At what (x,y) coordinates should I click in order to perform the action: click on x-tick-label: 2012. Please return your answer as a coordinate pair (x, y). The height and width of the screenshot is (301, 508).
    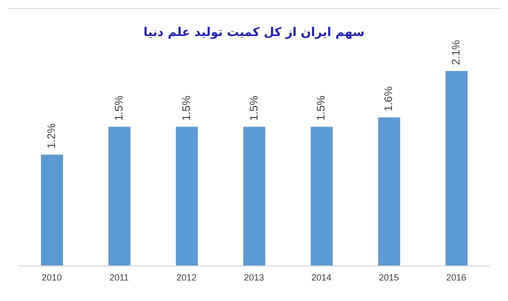
    Looking at the image, I should click on (186, 277).